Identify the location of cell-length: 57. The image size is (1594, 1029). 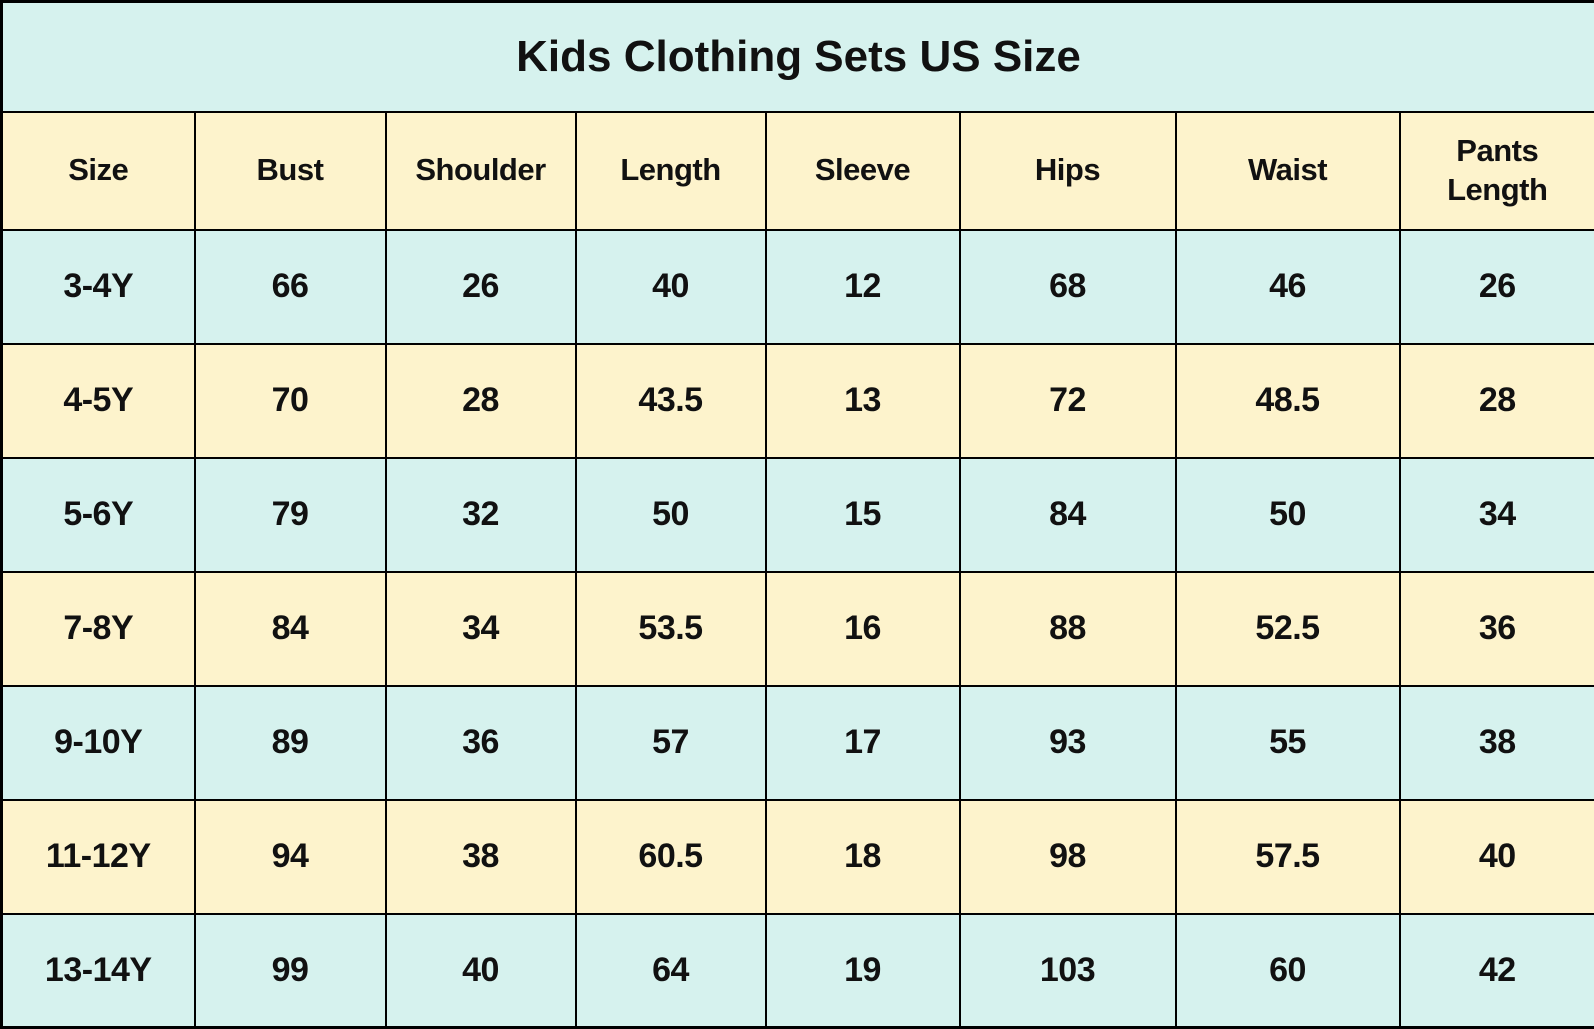
(671, 743).